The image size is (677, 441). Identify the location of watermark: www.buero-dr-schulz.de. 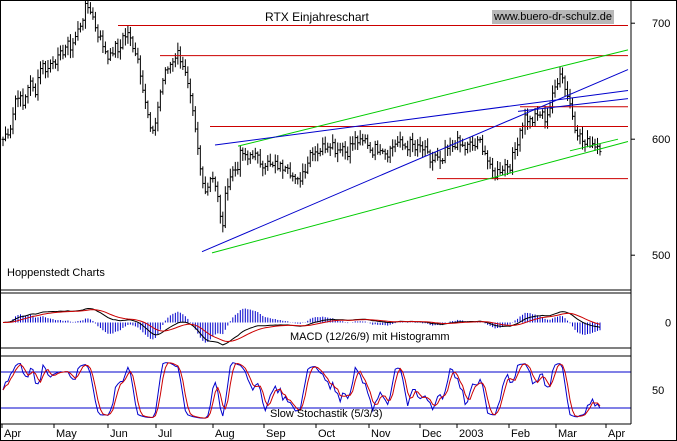
(553, 17).